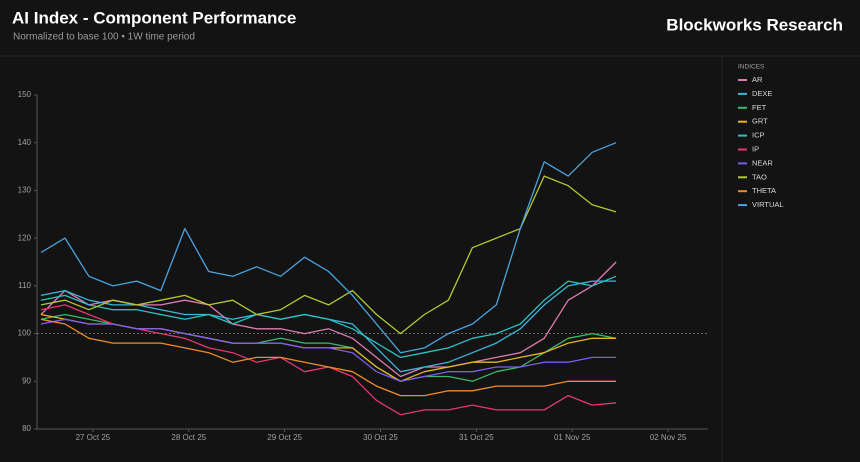 Image resolution: width=860 pixels, height=462 pixels. I want to click on x-tick-label: 01 Nov 25, so click(572, 437).